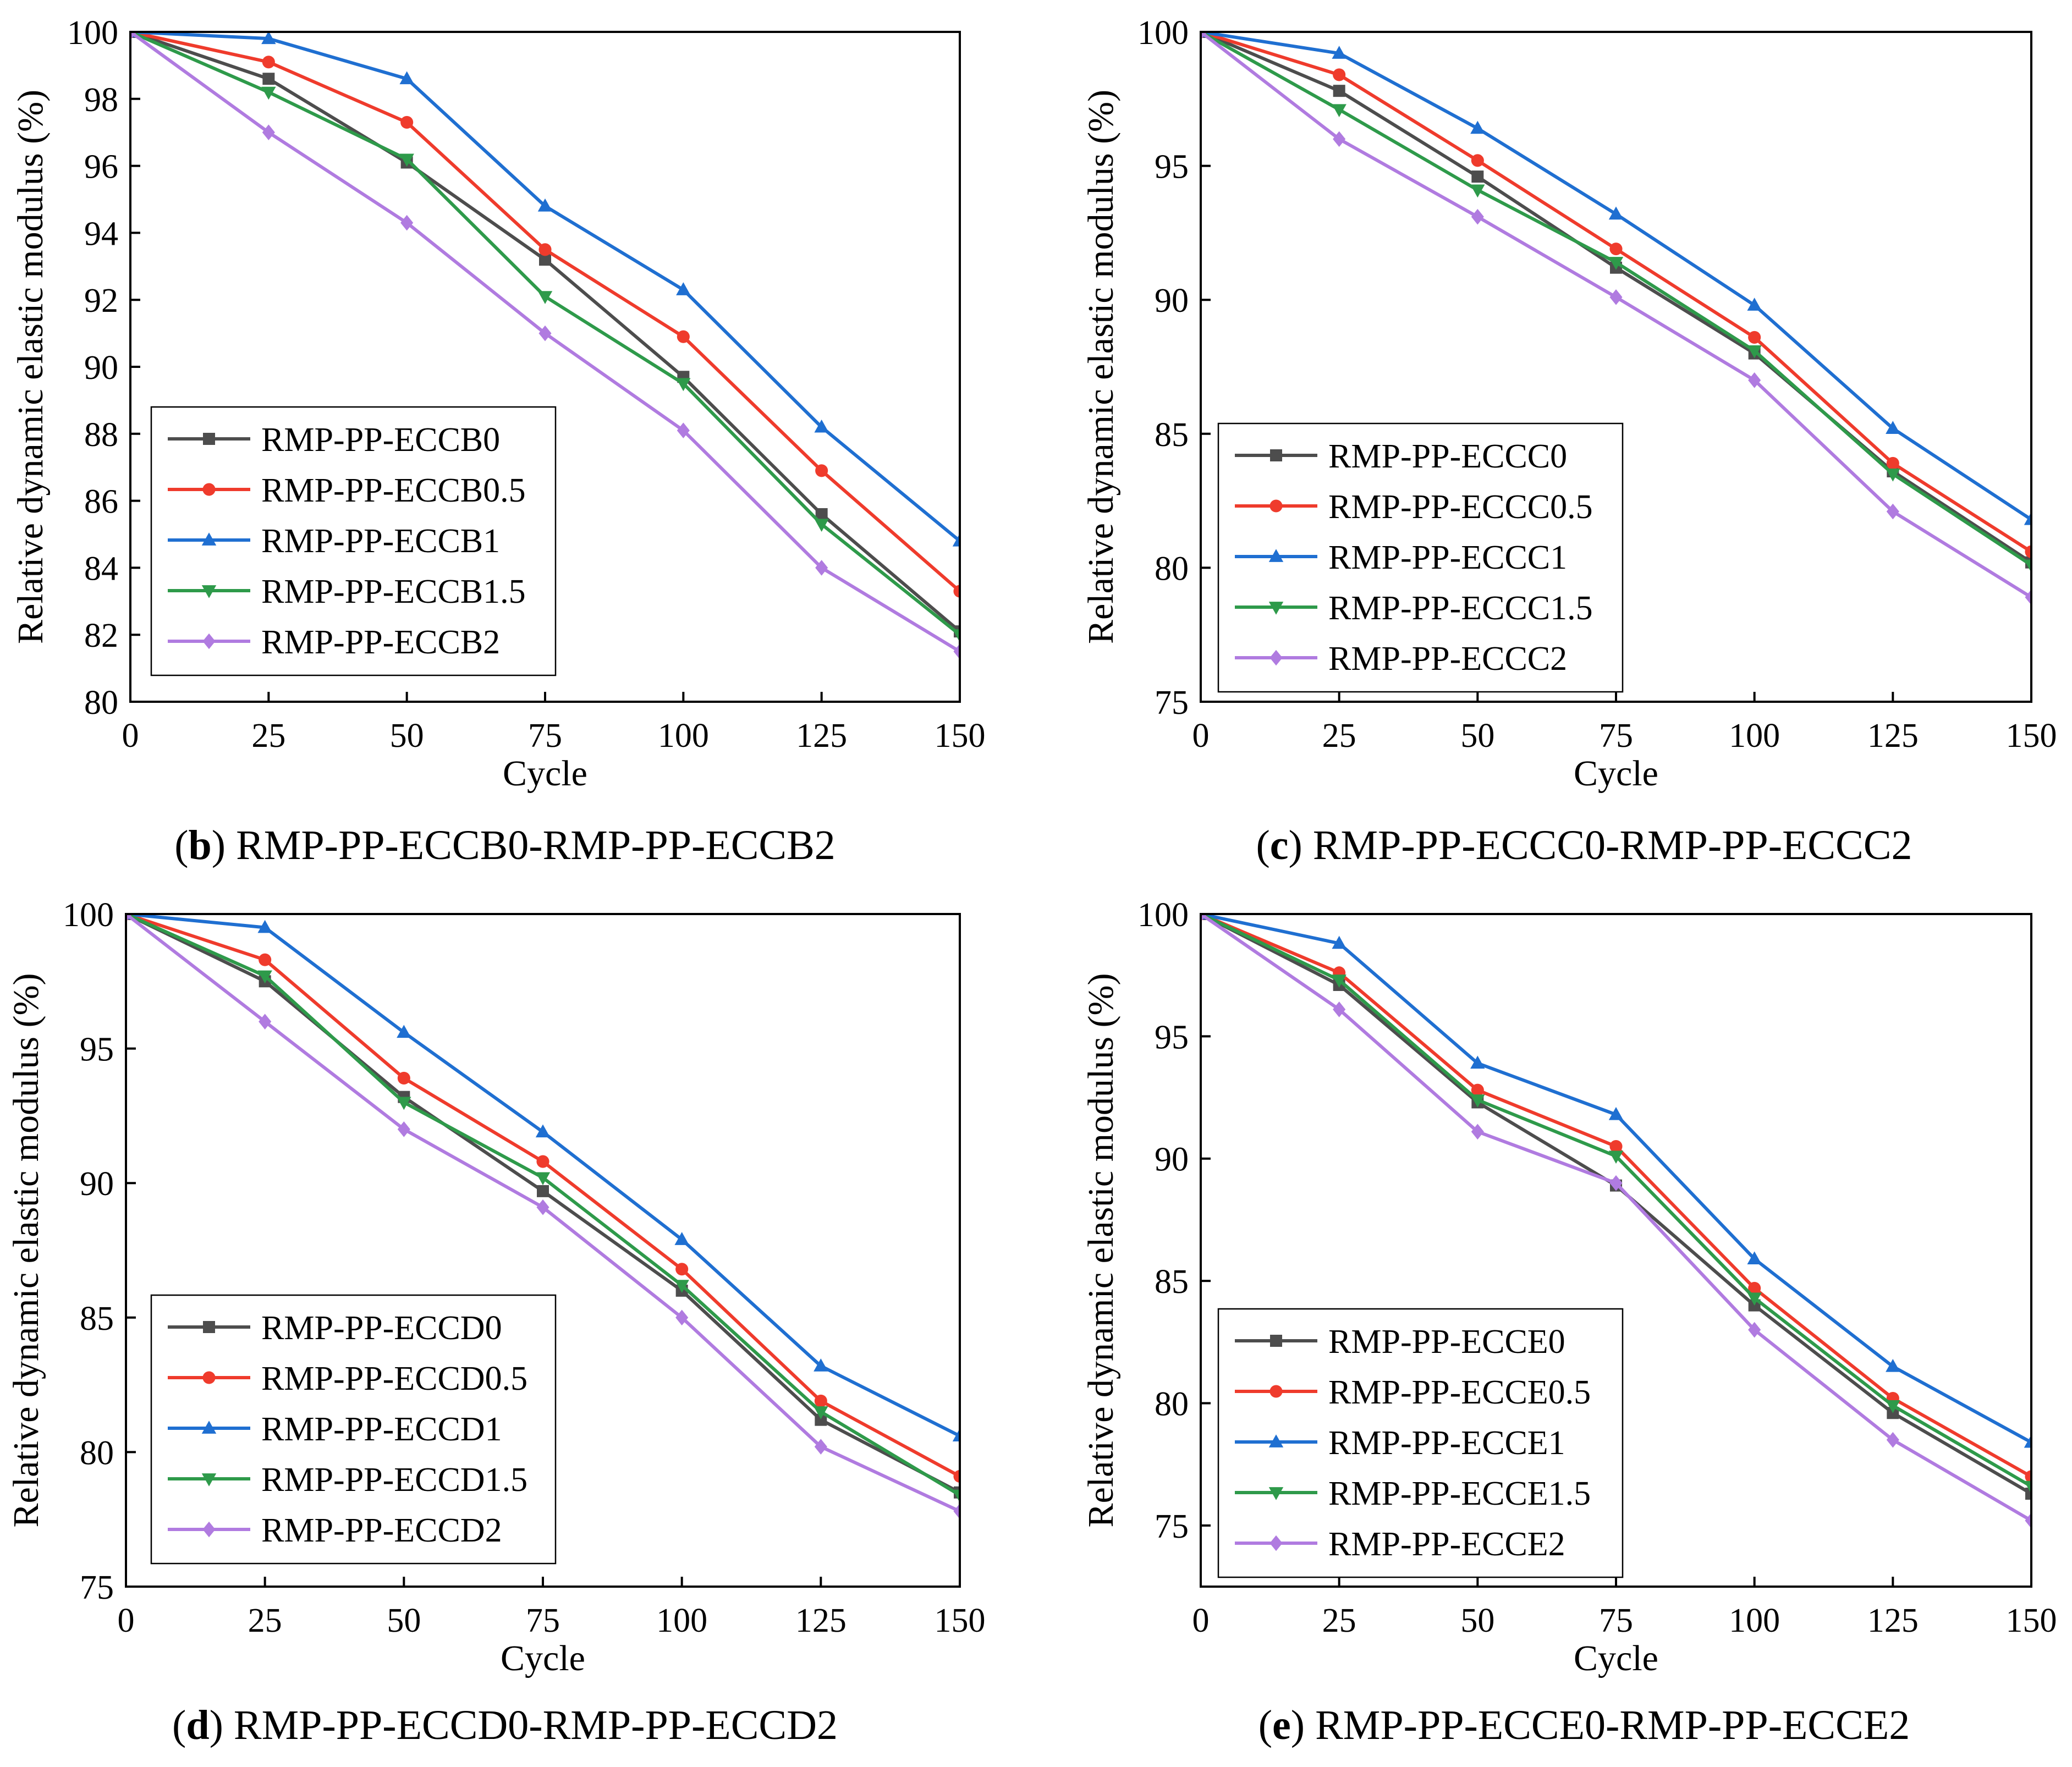 This screenshot has width=2072, height=1767. What do you see at coordinates (394, 490) in the screenshot?
I see `legend-label: RMP-PP-ECCB0.5` at bounding box center [394, 490].